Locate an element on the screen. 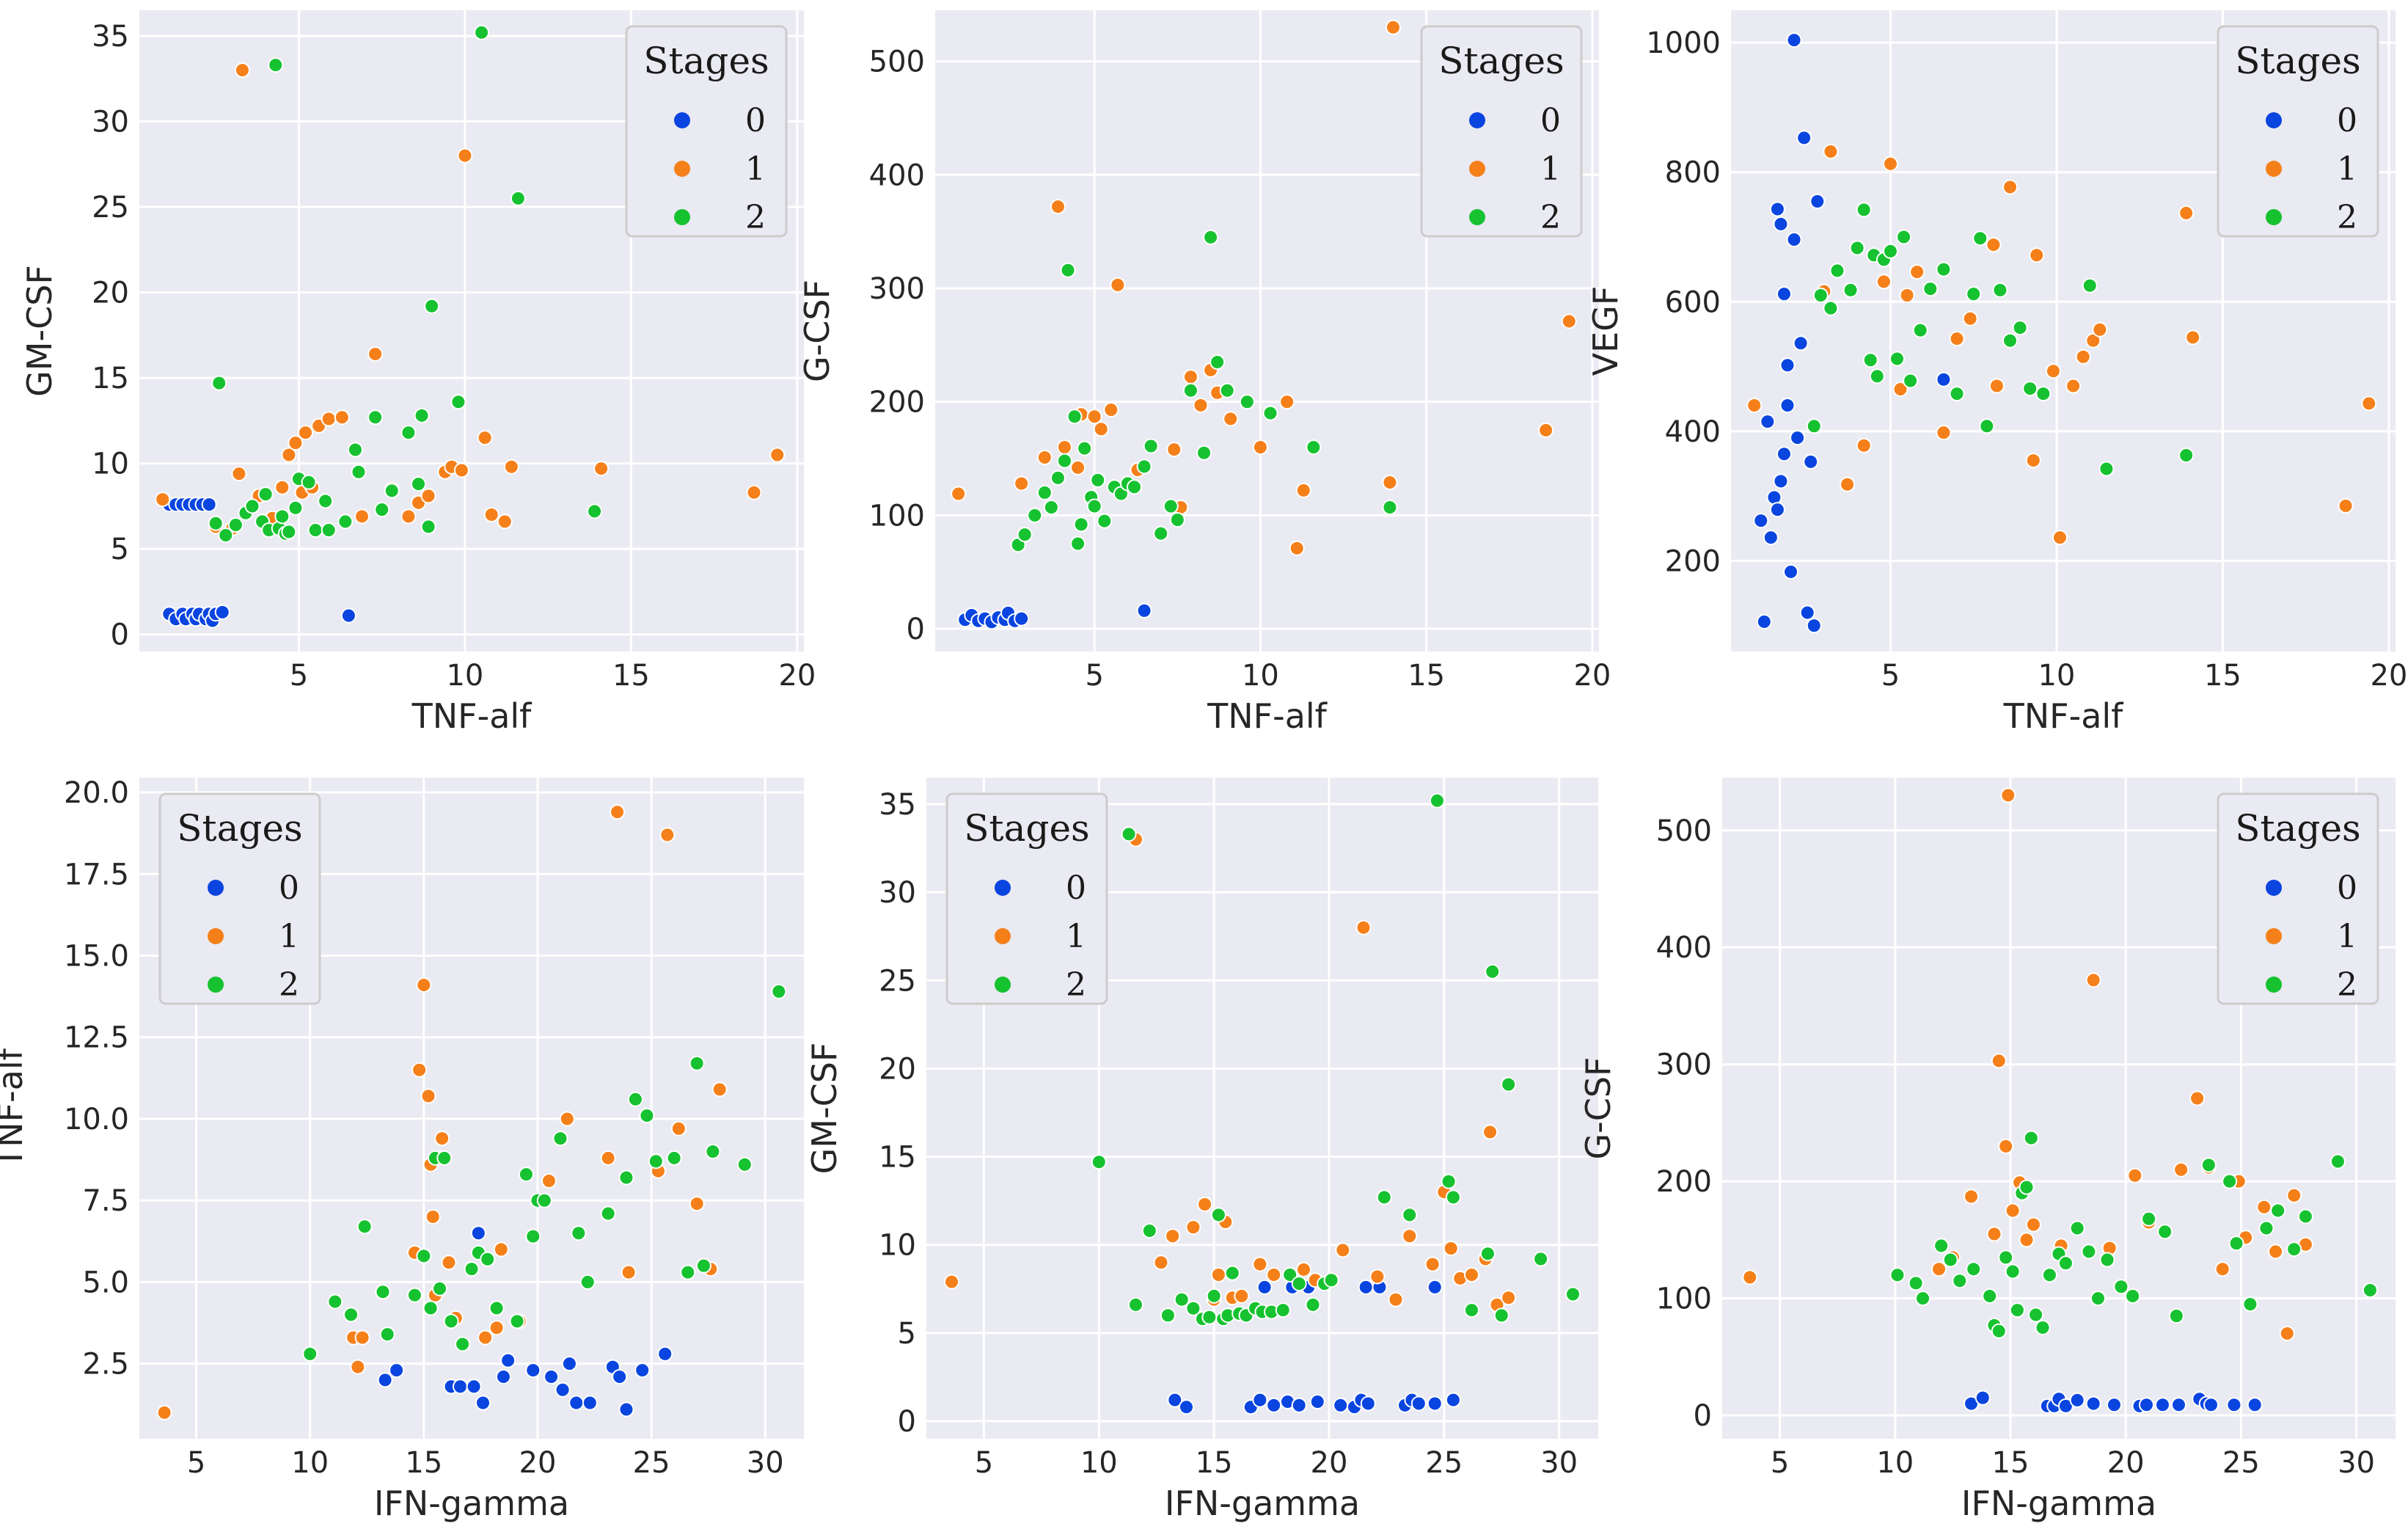  y-tick-label: 10 is located at coordinates (898, 1246).